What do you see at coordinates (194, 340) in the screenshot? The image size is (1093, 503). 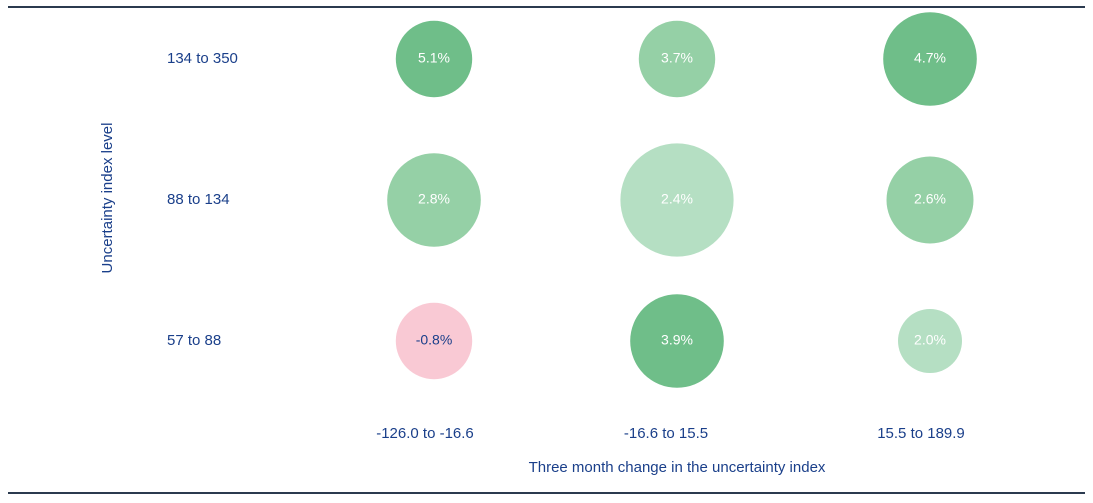 I see `row-label: 57 to 88` at bounding box center [194, 340].